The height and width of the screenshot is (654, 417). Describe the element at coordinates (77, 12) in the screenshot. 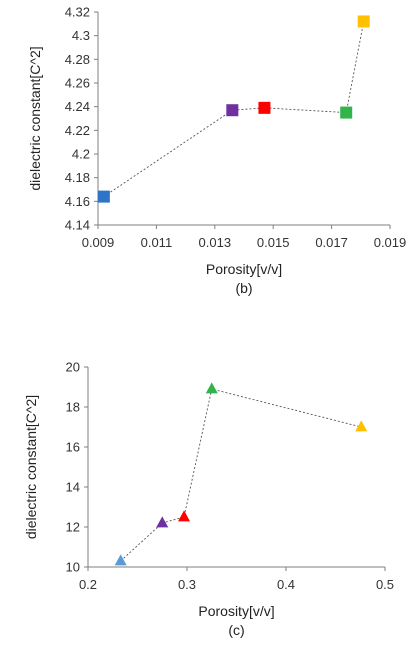

I see `y-tick-label: 4.32` at that location.